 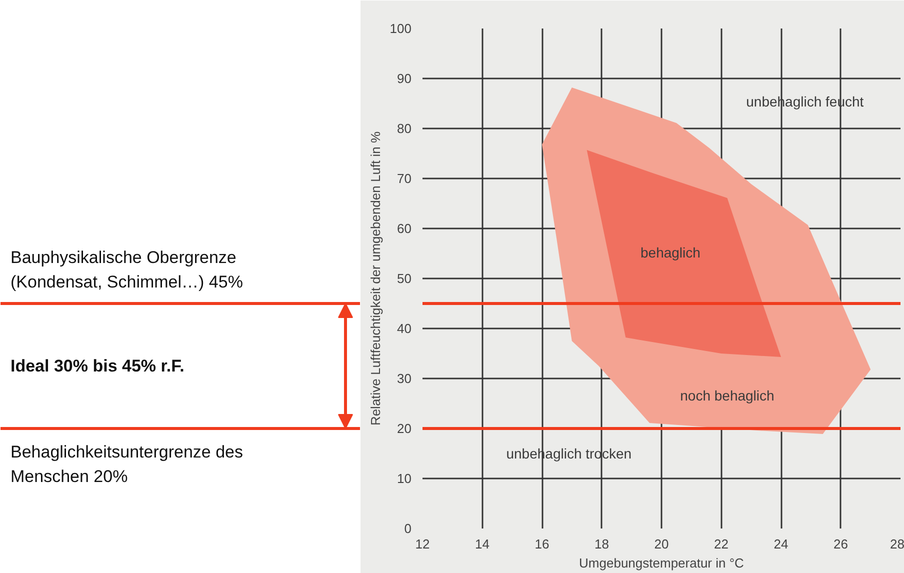 I want to click on y-tick-label: 40, so click(x=404, y=328).